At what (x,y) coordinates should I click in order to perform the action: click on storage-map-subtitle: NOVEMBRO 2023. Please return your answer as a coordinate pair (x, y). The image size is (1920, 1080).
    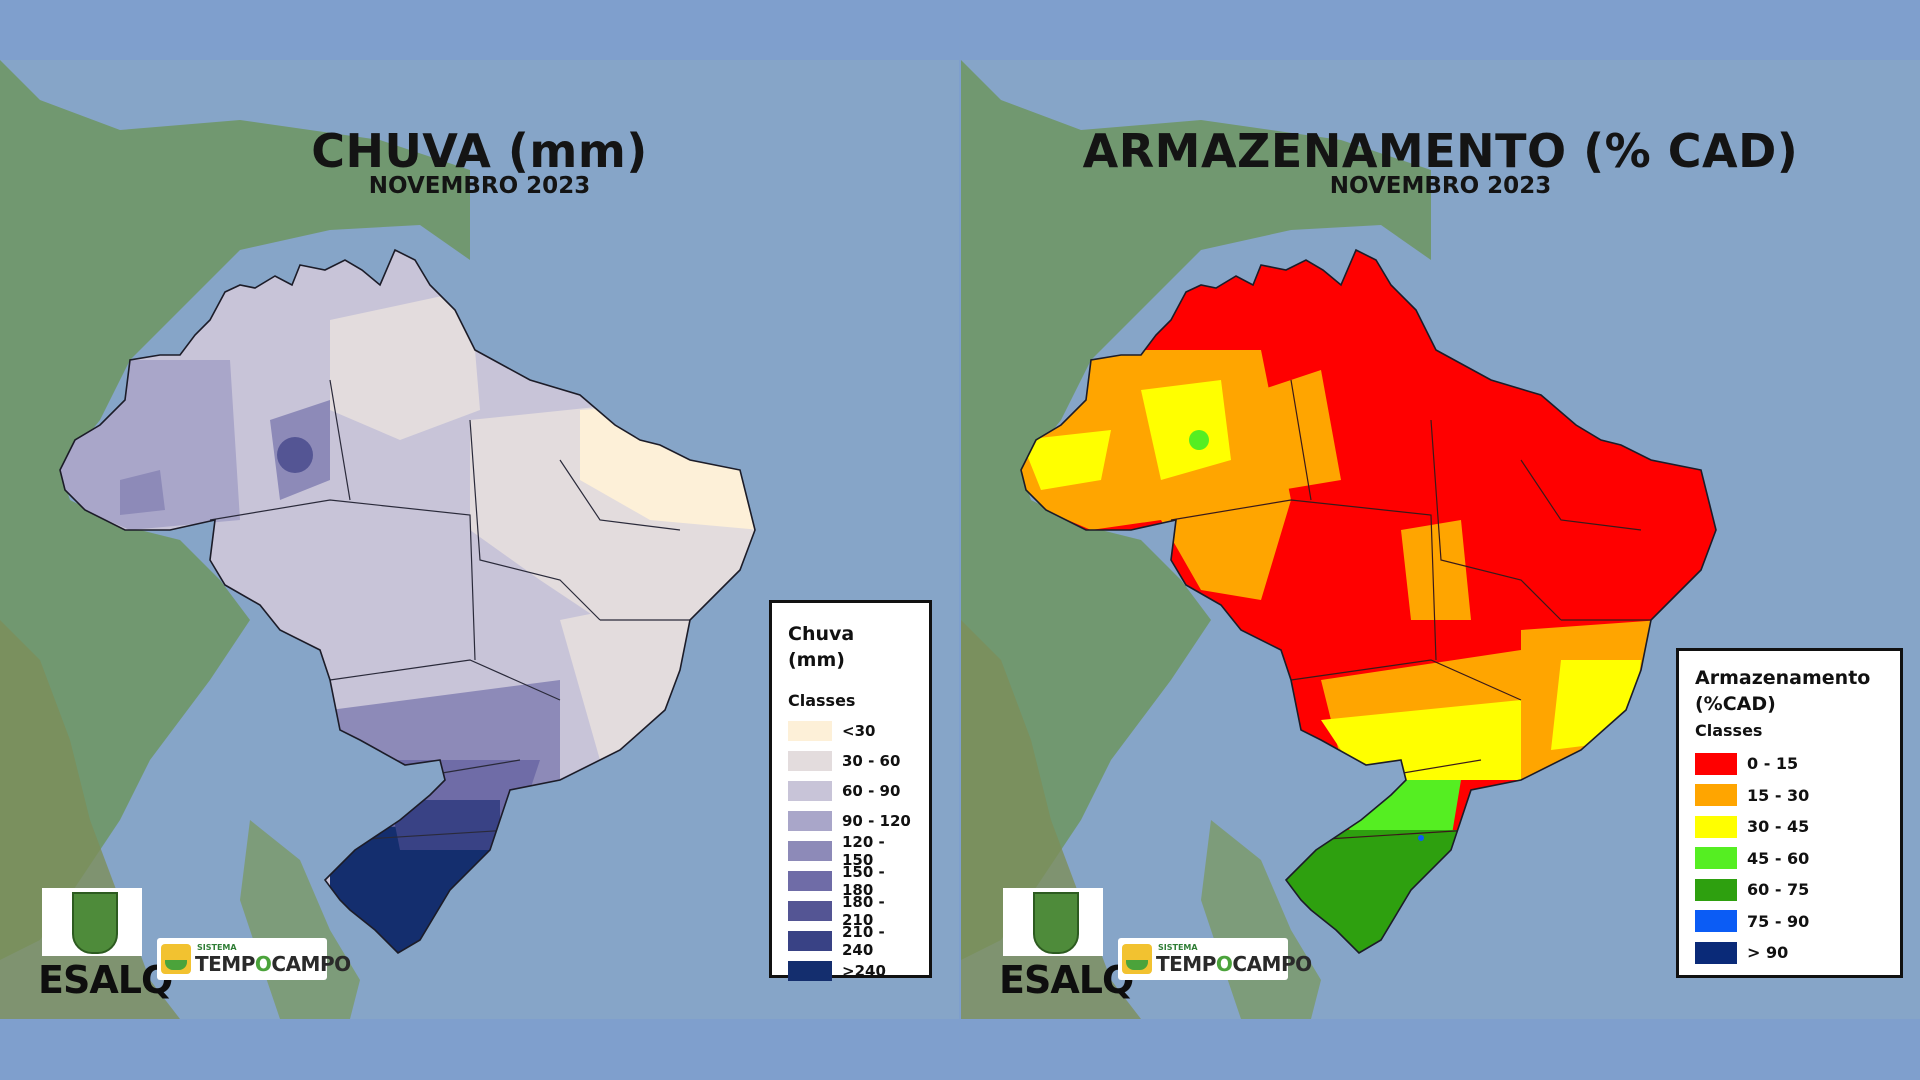
    Looking at the image, I should click on (1440, 186).